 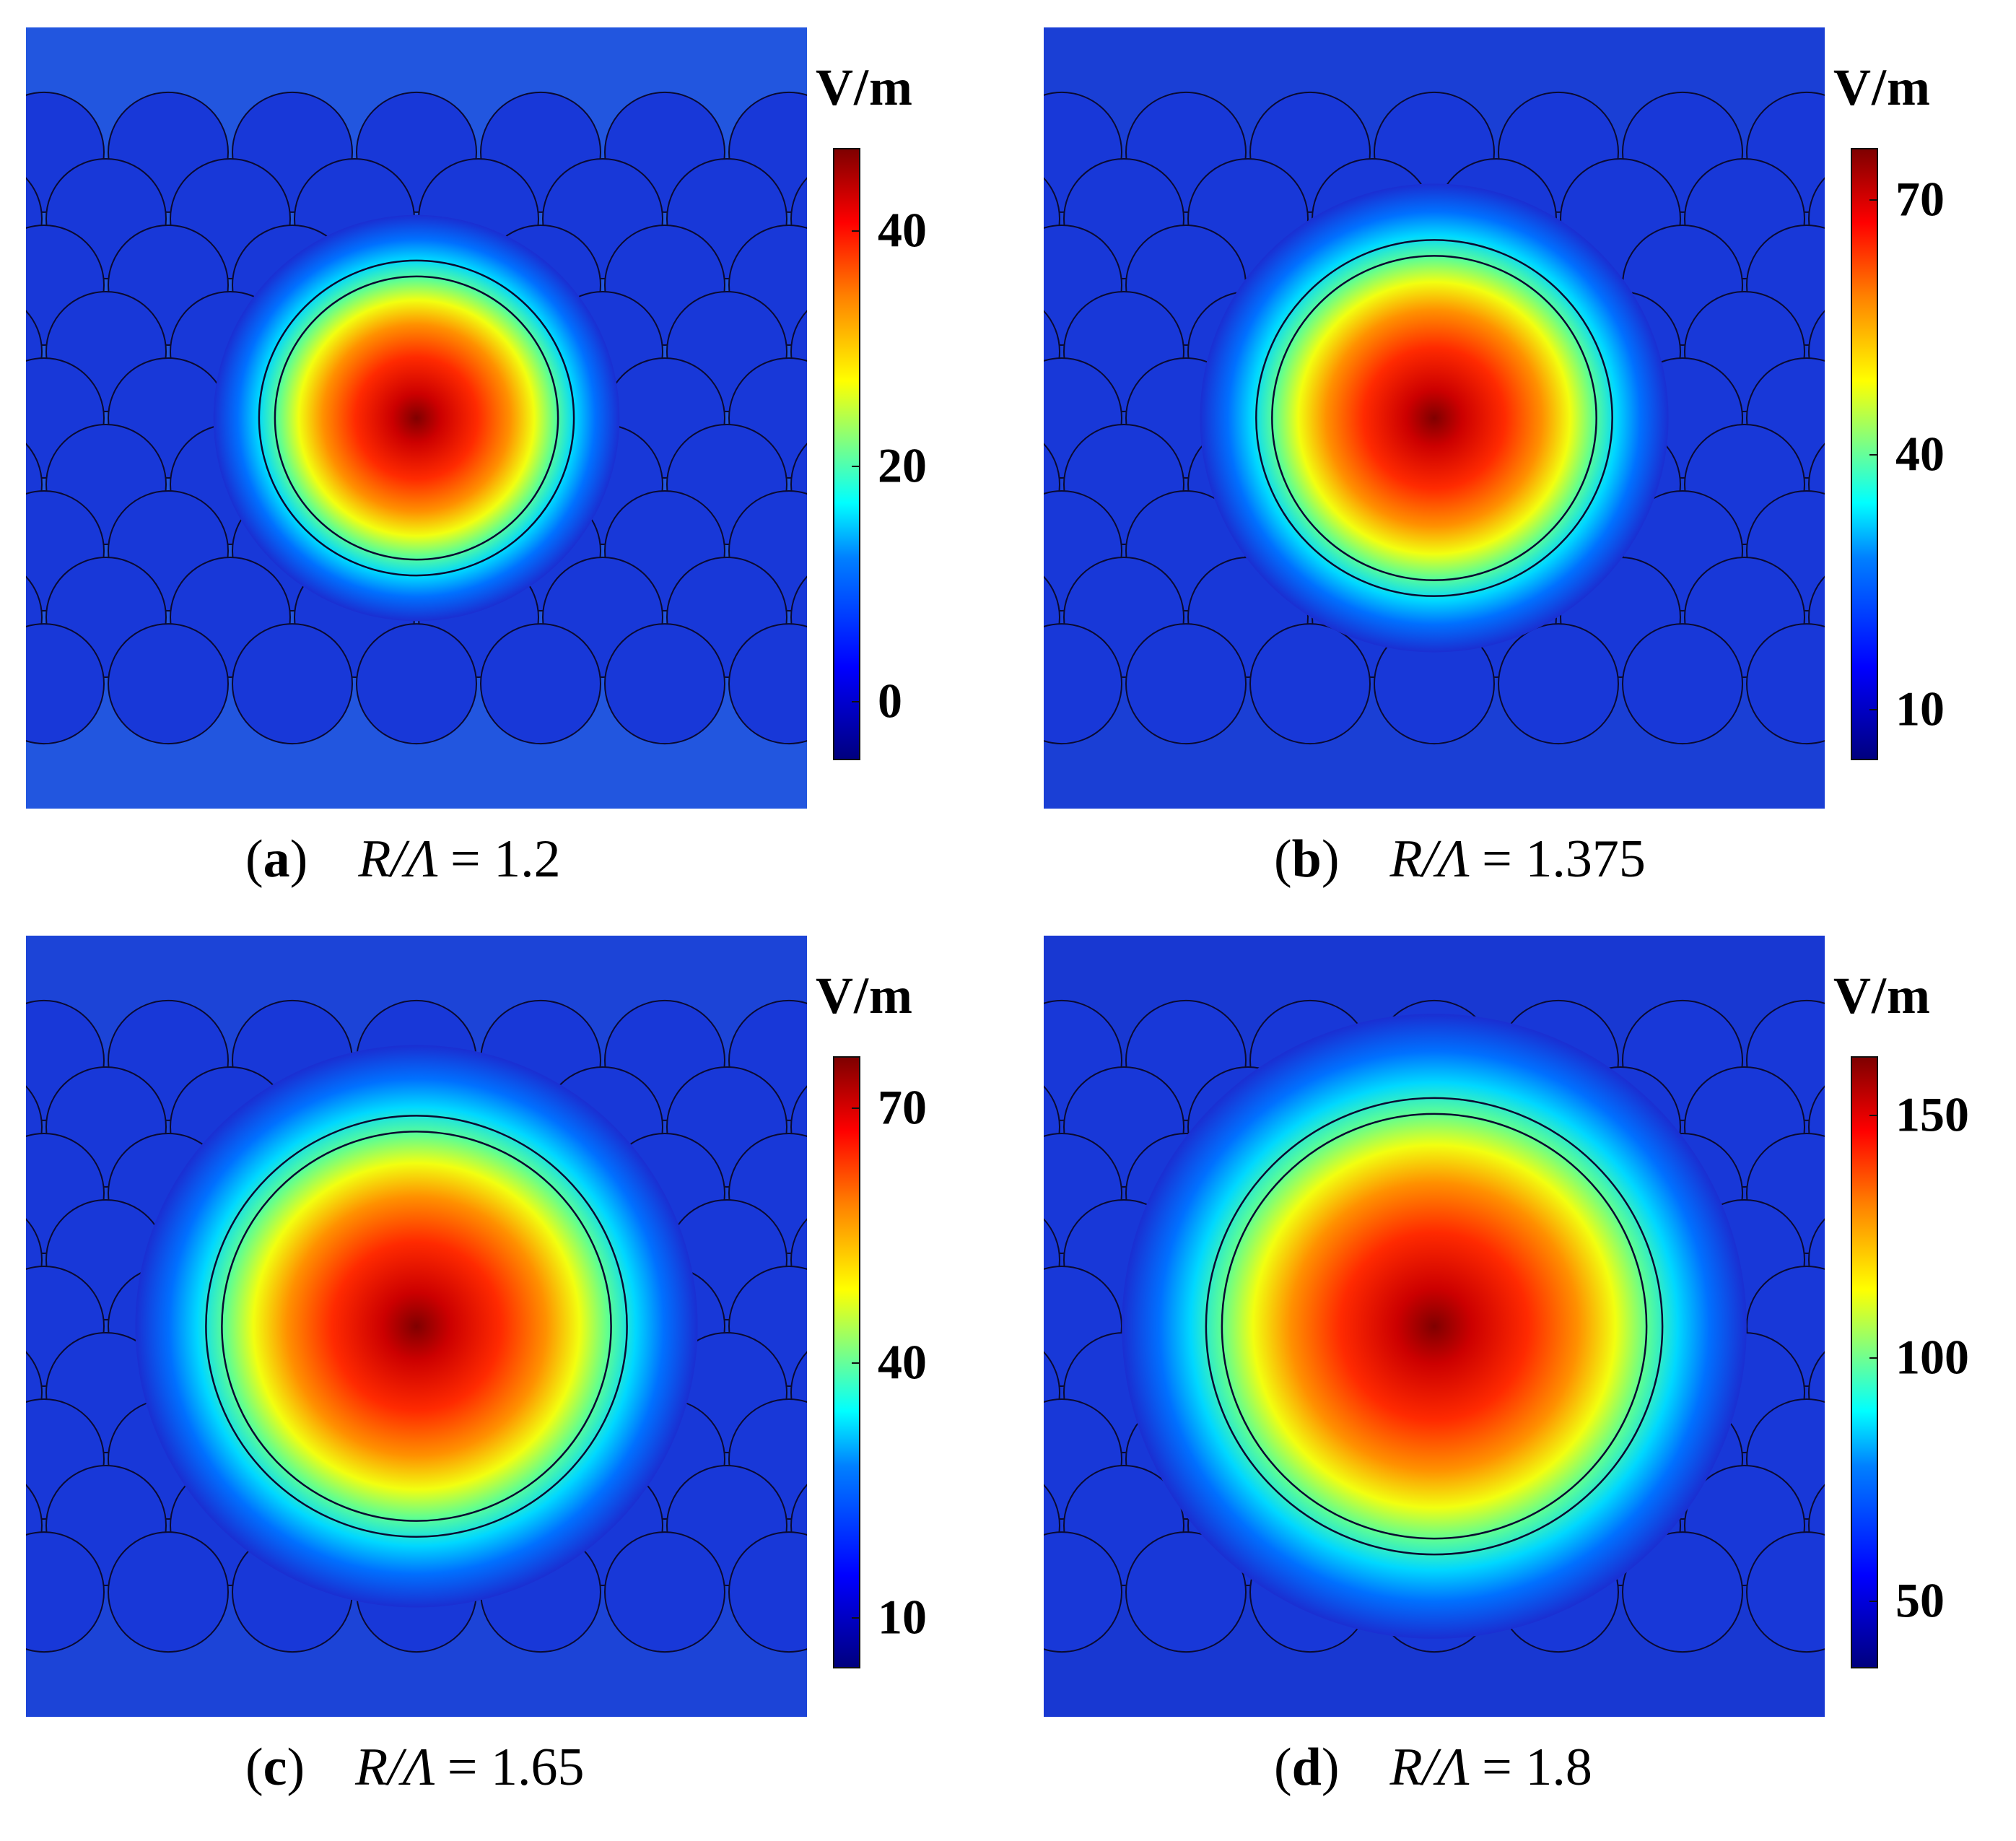 What do you see at coordinates (1932, 1114) in the screenshot?
I see `colorbar-tick-d-0: 150` at bounding box center [1932, 1114].